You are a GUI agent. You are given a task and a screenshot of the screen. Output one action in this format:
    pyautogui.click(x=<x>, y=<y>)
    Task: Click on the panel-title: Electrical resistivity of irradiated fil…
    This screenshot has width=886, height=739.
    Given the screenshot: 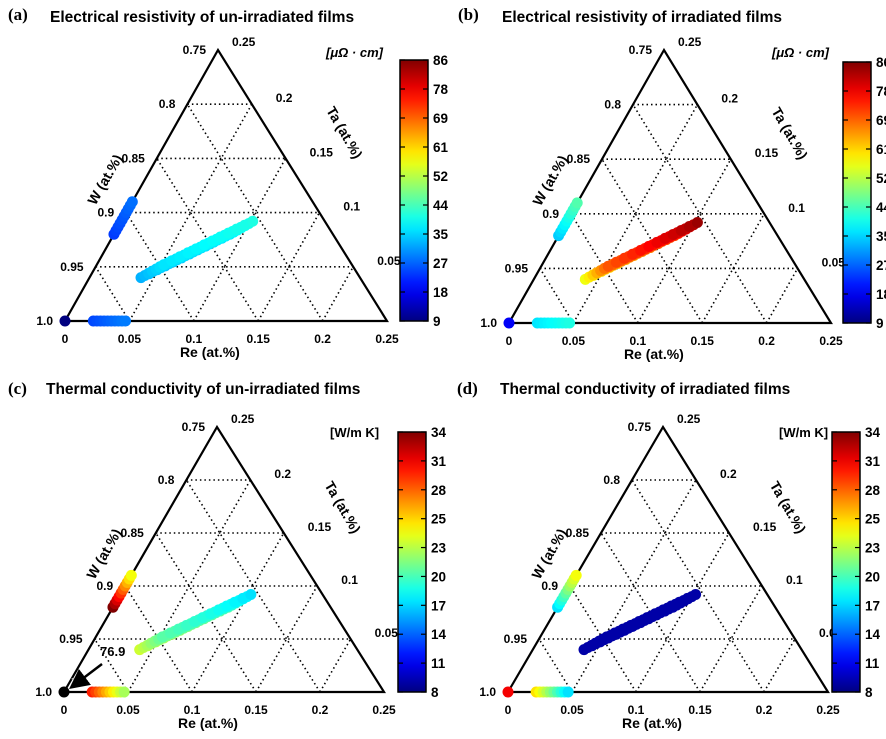 What is the action you would take?
    pyautogui.click(x=642, y=17)
    